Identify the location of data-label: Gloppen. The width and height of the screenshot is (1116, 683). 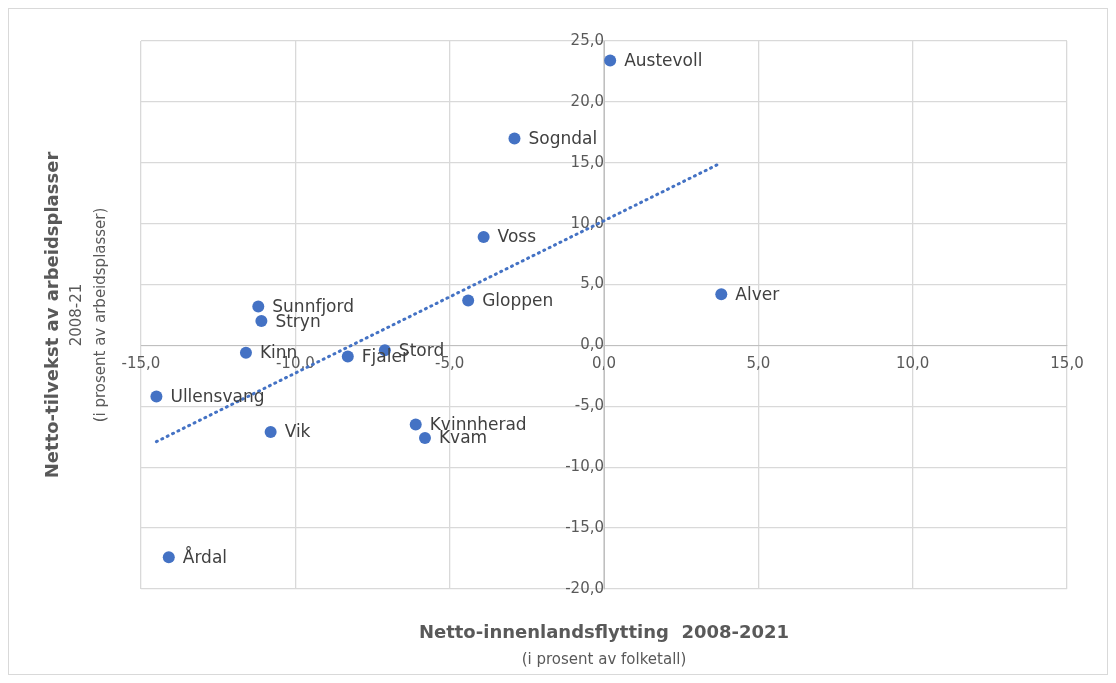
(518, 299).